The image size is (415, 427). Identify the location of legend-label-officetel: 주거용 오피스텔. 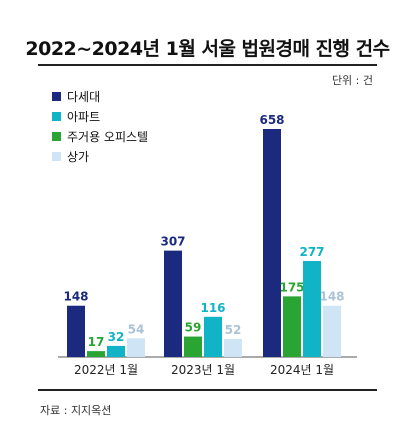
(108, 136).